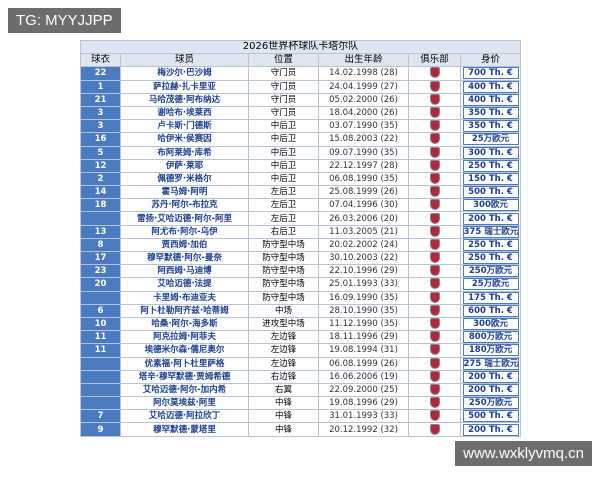  Describe the element at coordinates (100, 416) in the screenshot. I see `shirt-number: 7` at that location.